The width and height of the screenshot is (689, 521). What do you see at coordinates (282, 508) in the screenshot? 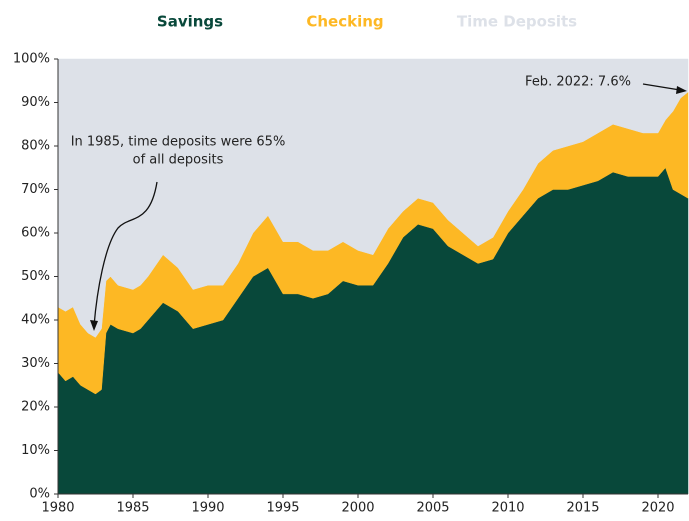
I see `x-tick-label: 1995` at bounding box center [282, 508].